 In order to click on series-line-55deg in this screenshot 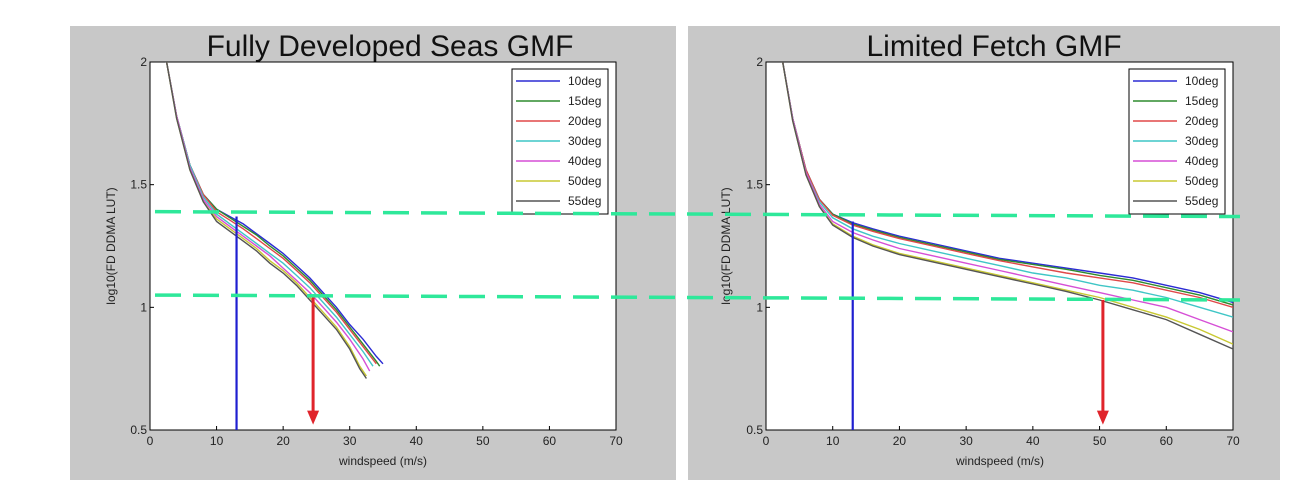, I will do `click(266, 220)`.